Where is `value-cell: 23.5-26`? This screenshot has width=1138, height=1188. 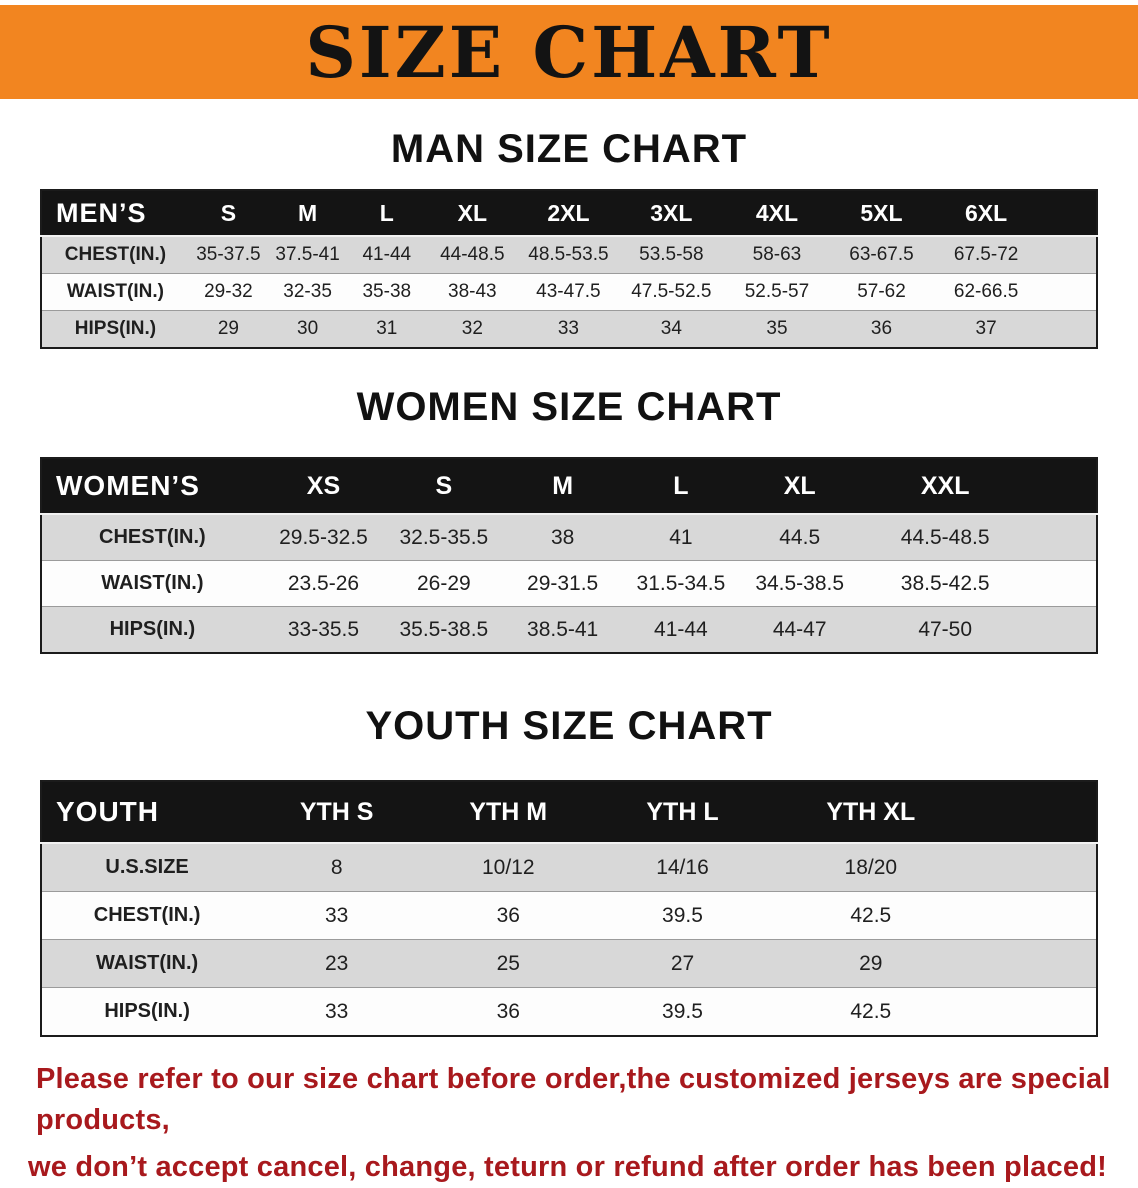 value-cell: 23.5-26 is located at coordinates (323, 583).